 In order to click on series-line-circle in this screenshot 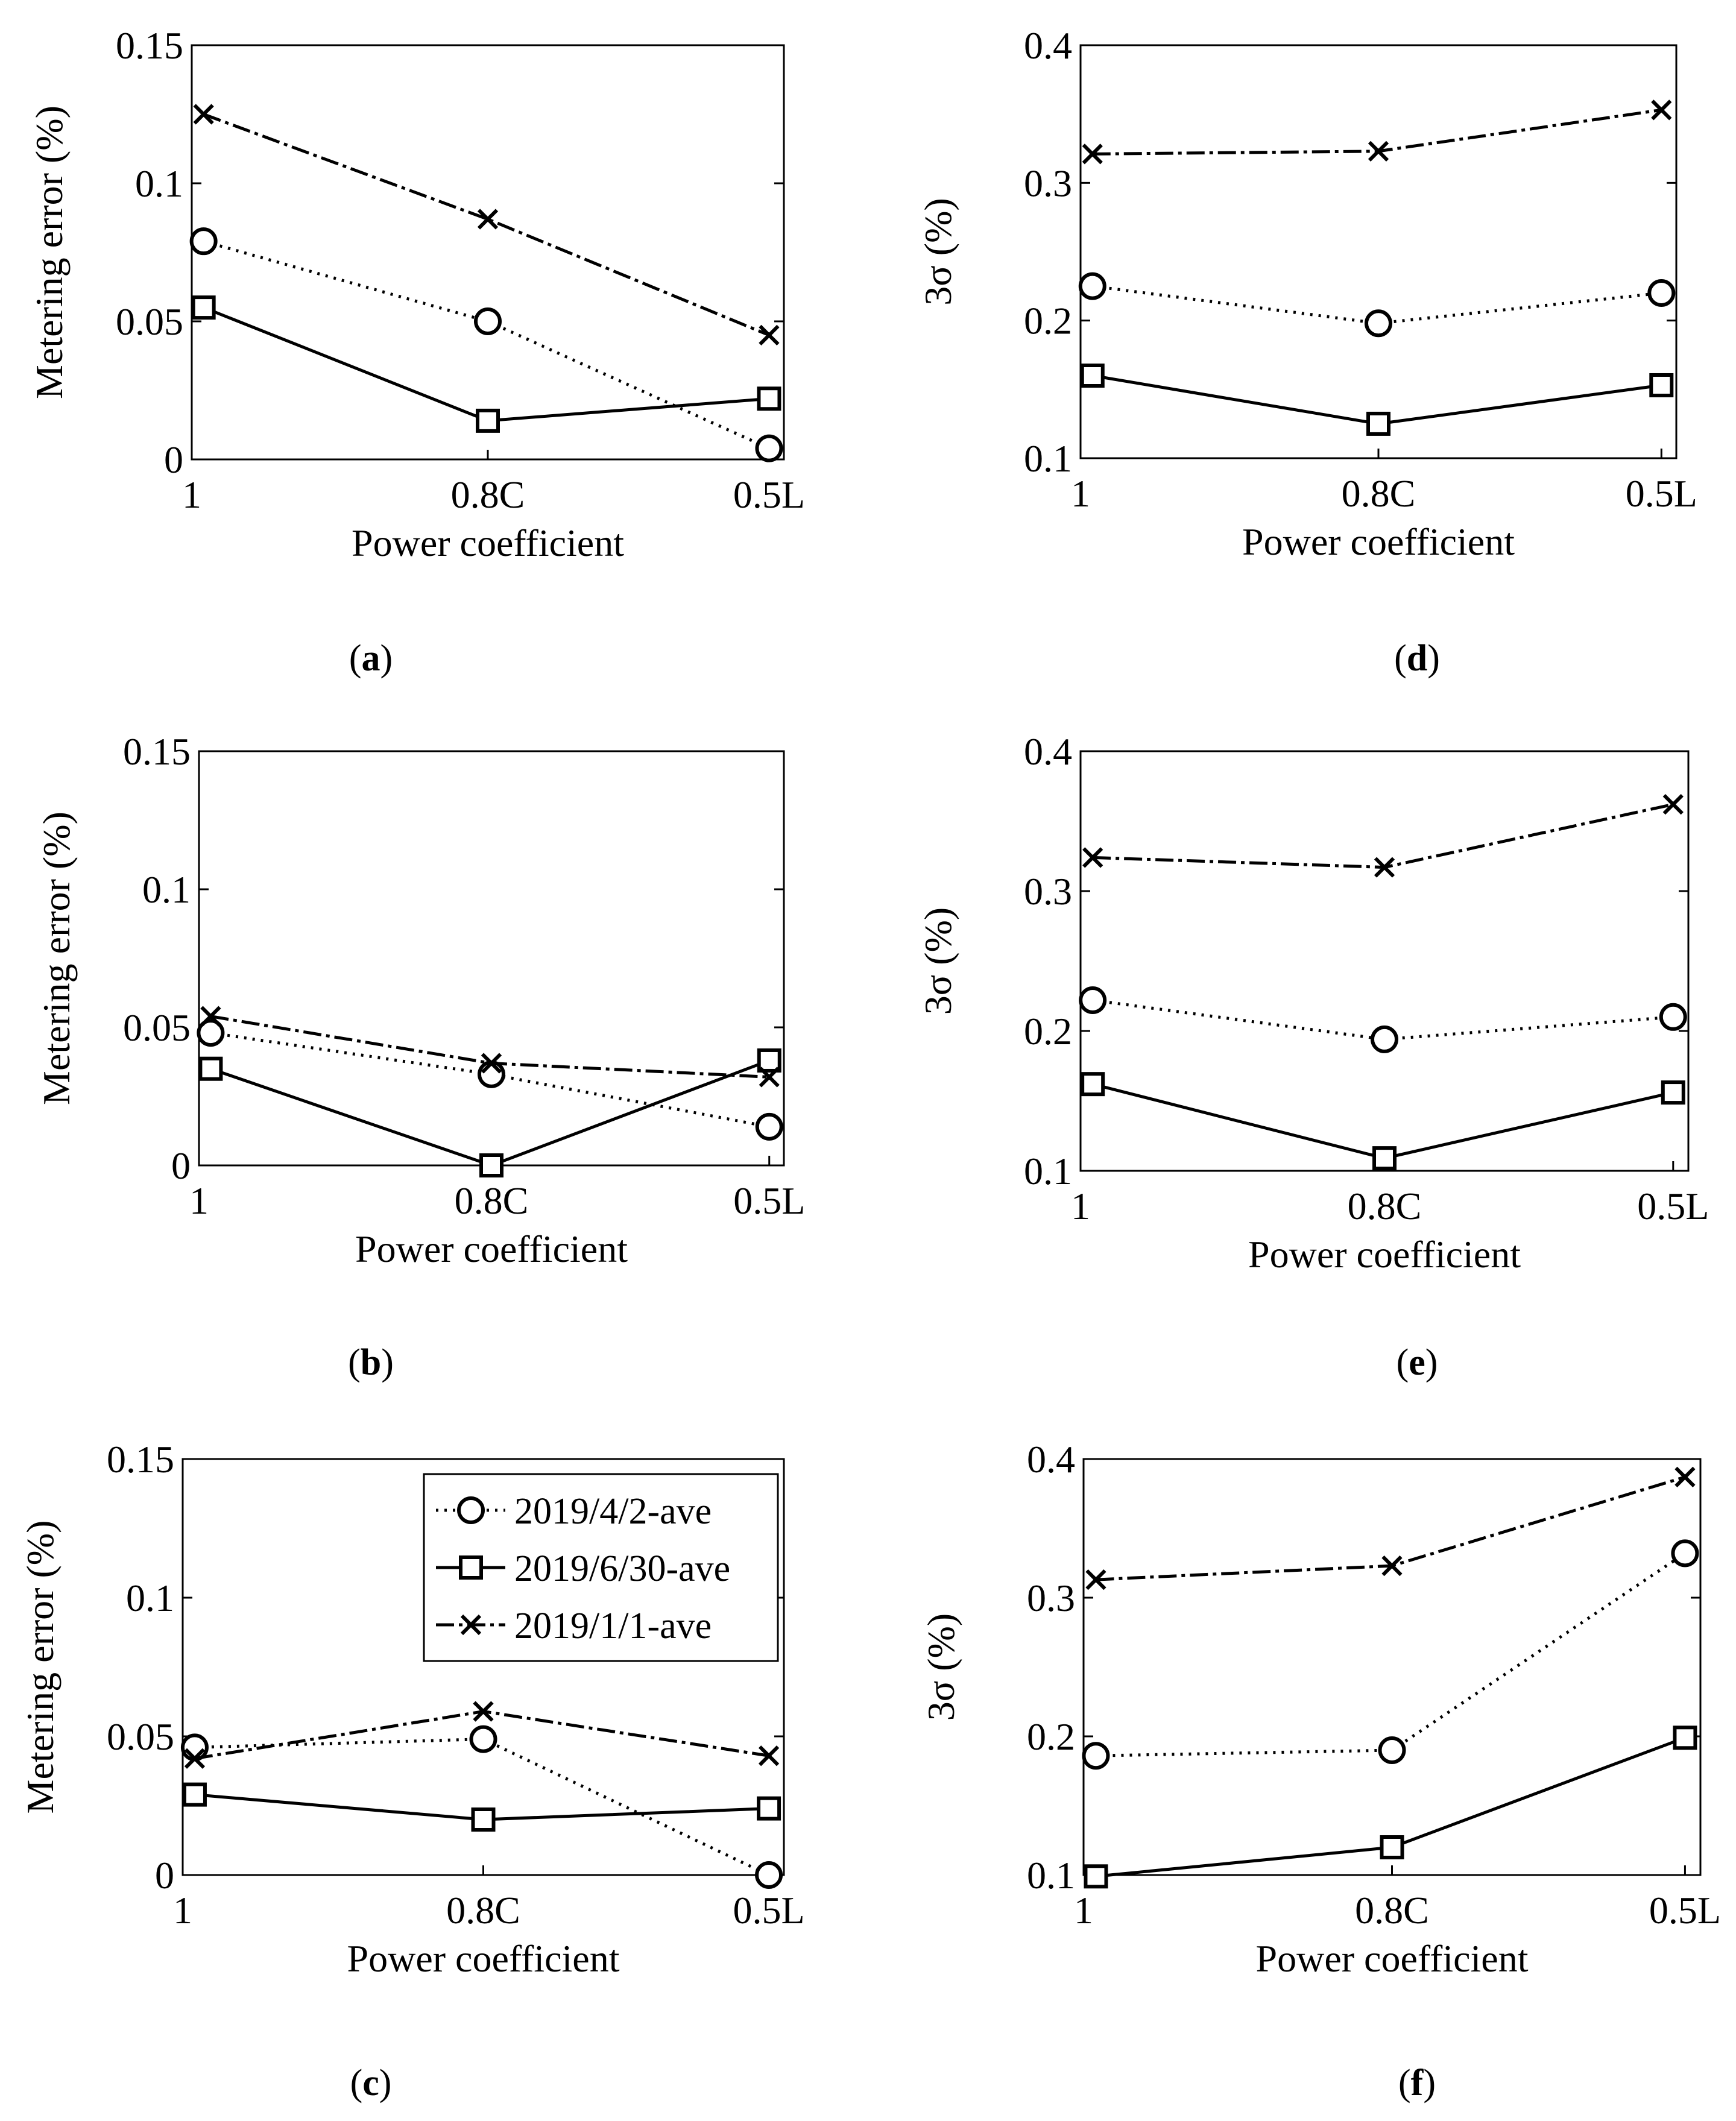, I will do `click(490, 1080)`.